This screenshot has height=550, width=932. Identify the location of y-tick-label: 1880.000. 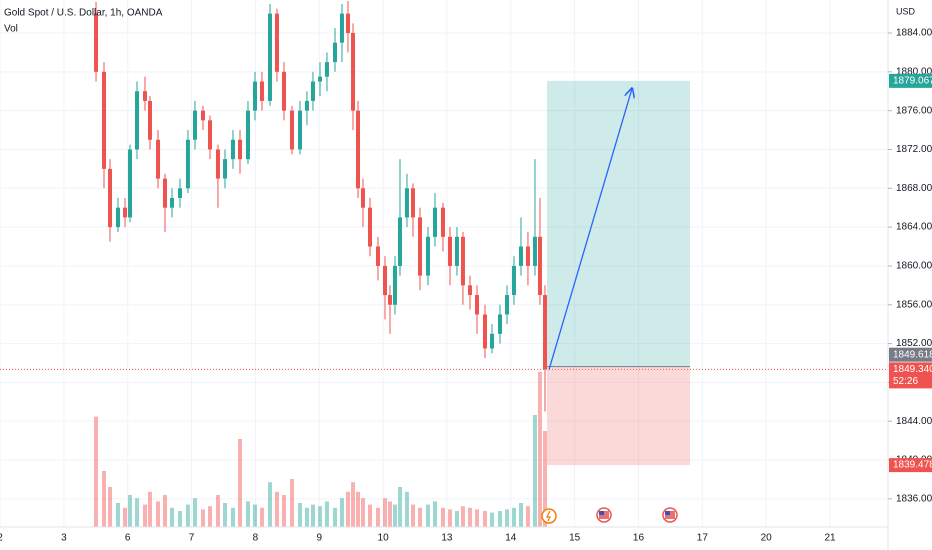
(914, 71).